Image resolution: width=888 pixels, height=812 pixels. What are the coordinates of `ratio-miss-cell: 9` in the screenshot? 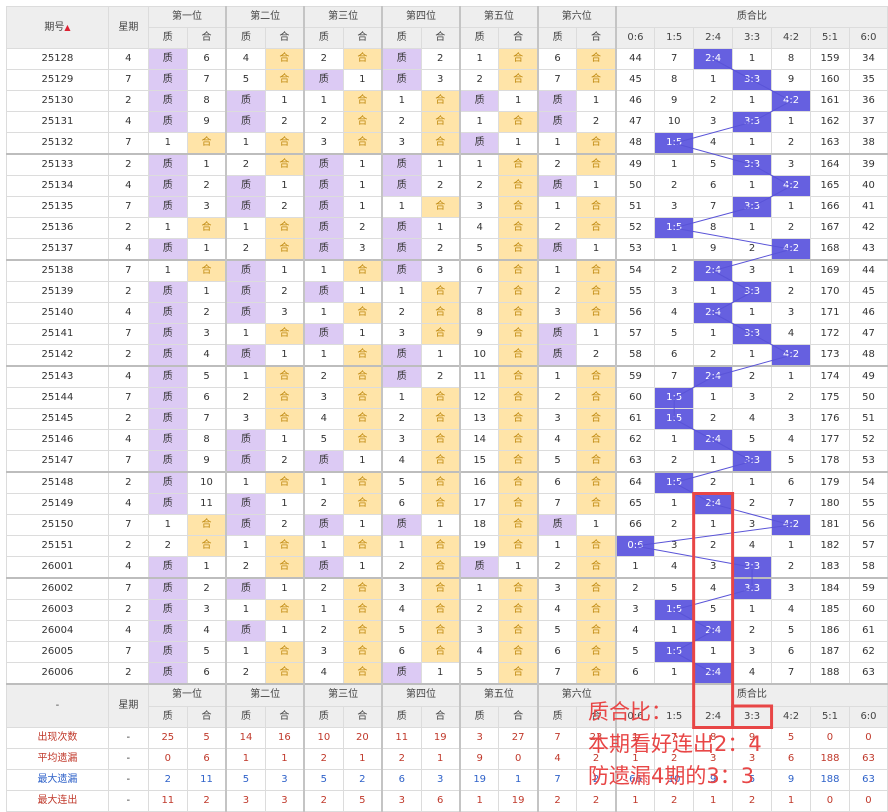 It's located at (713, 249).